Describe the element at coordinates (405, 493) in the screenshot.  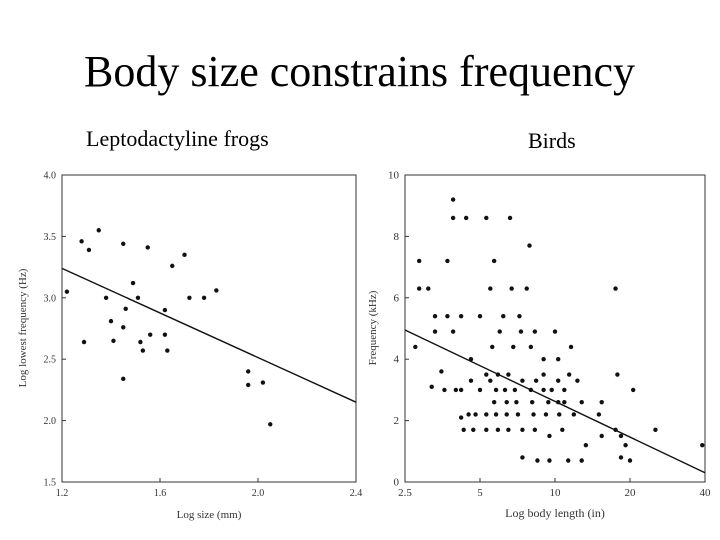
I see `bird-x-tick-label: 2.5` at that location.